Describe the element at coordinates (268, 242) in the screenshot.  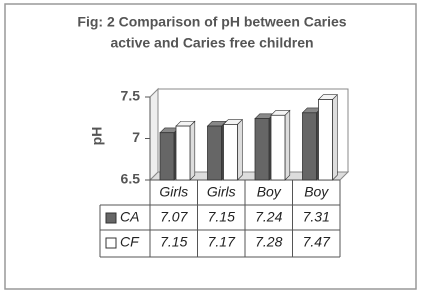
I see `table-value: 7.28` at that location.